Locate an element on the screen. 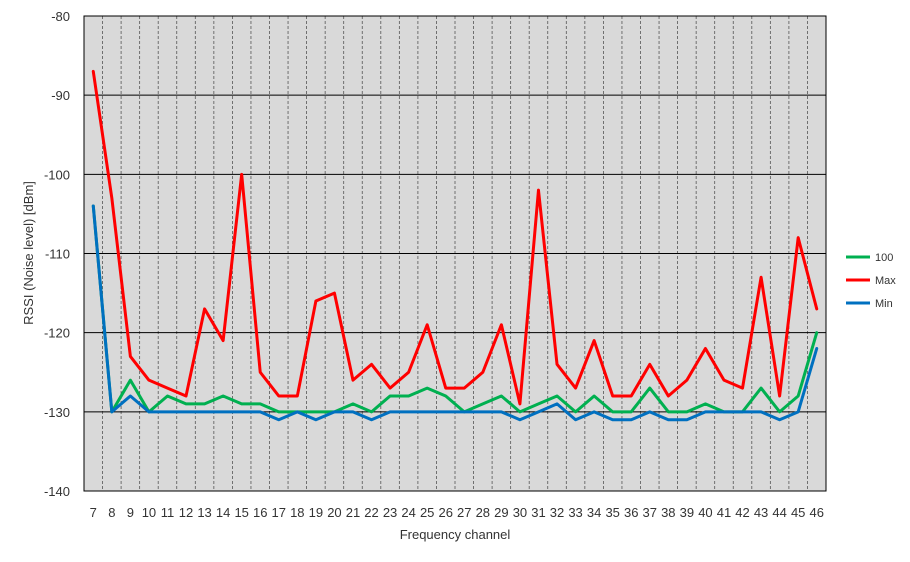  x-tick-label: 31 is located at coordinates (538, 512).